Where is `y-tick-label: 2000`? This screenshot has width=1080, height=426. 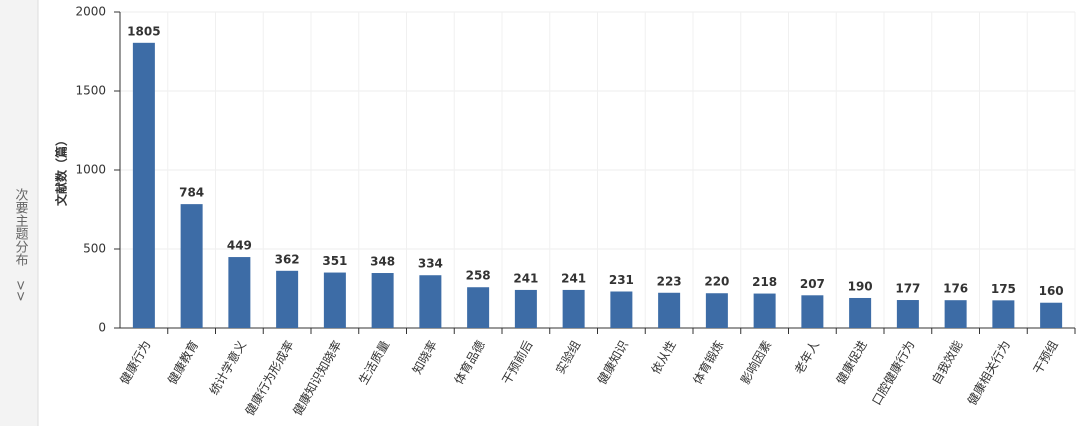
y-tick-label: 2000 is located at coordinates (90, 12).